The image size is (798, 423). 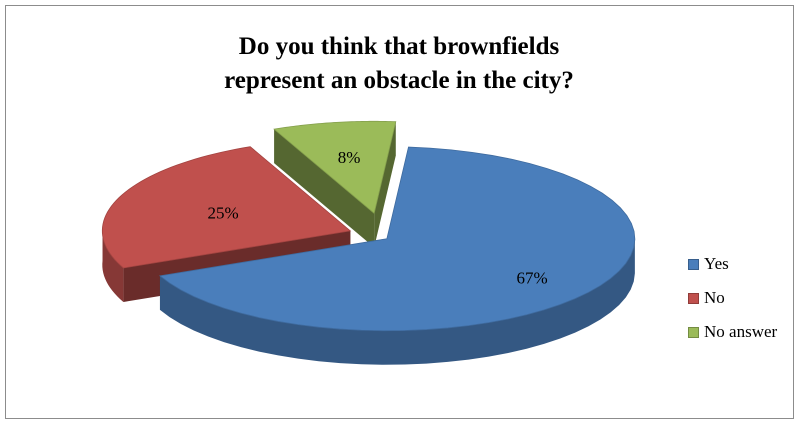 What do you see at coordinates (113, 264) in the screenshot?
I see `pie-slice-no-wall` at bounding box center [113, 264].